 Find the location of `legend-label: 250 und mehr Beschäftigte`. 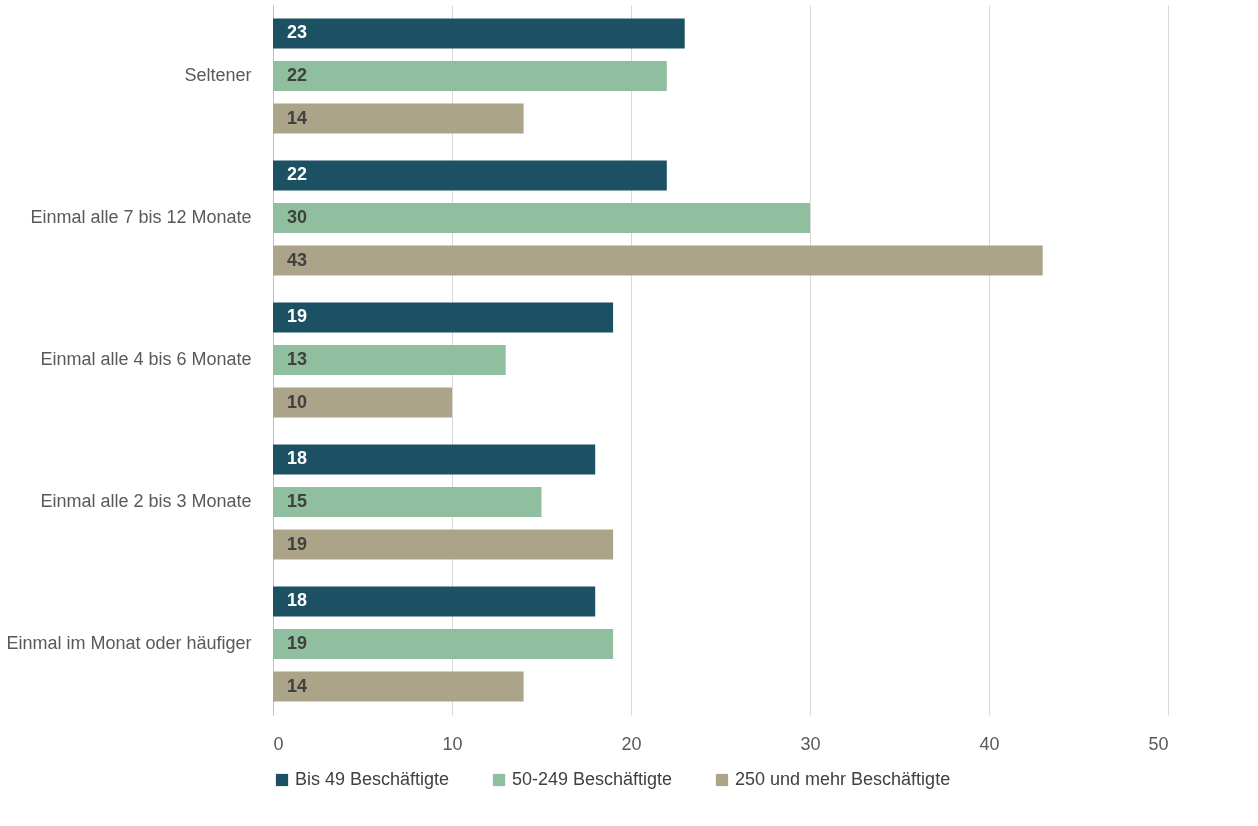

legend-label: 250 und mehr Beschäftigte is located at coordinates (843, 779).